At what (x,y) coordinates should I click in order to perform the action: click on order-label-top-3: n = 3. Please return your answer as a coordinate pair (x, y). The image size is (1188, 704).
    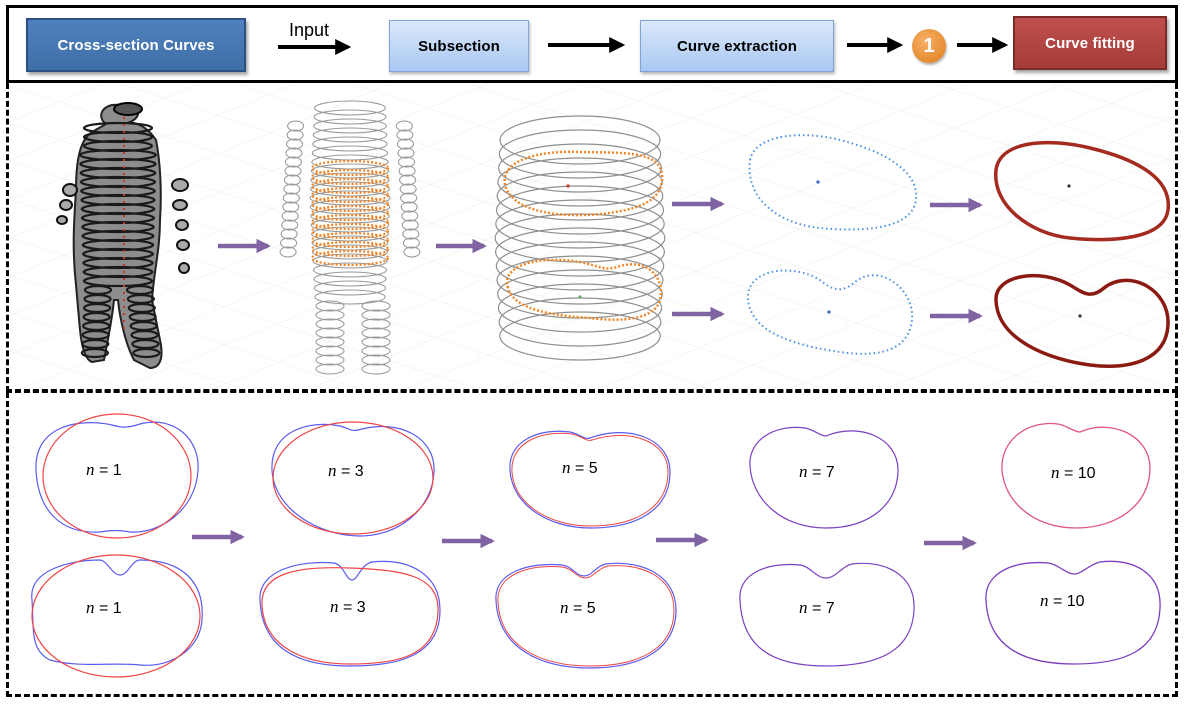
    Looking at the image, I should click on (346, 470).